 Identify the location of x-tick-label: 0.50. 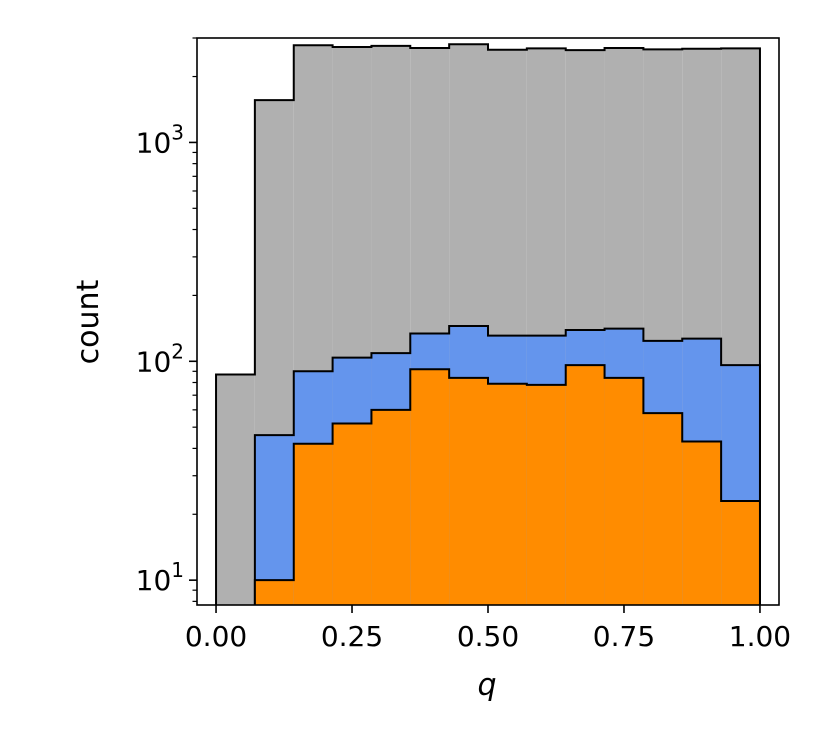
(488, 636).